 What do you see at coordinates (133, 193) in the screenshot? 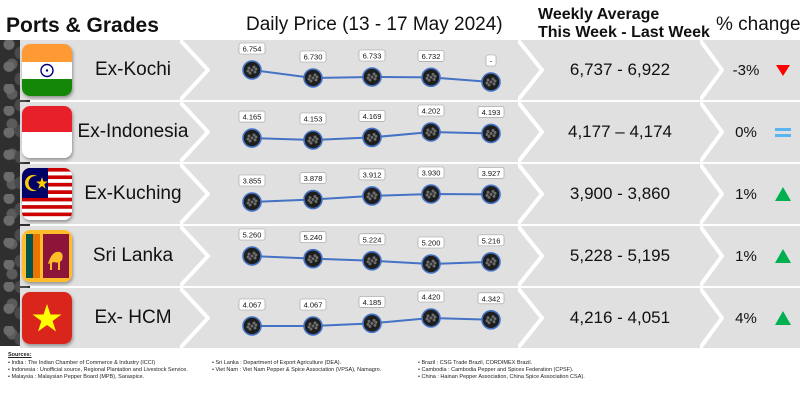
I see `port-name: Ex-Kuching` at bounding box center [133, 193].